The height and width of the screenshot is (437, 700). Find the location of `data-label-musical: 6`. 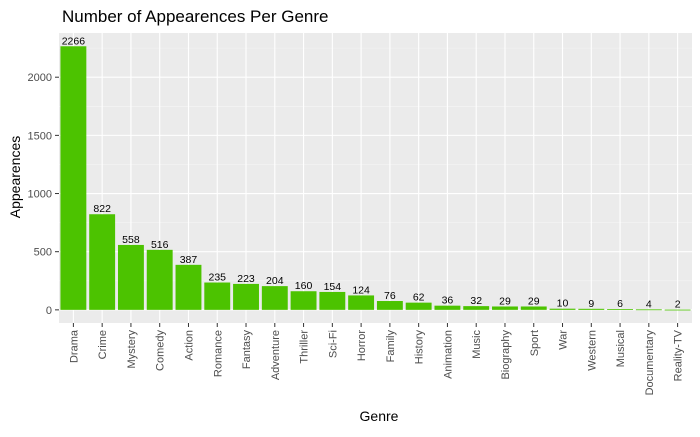

data-label-musical: 6 is located at coordinates (620, 304).